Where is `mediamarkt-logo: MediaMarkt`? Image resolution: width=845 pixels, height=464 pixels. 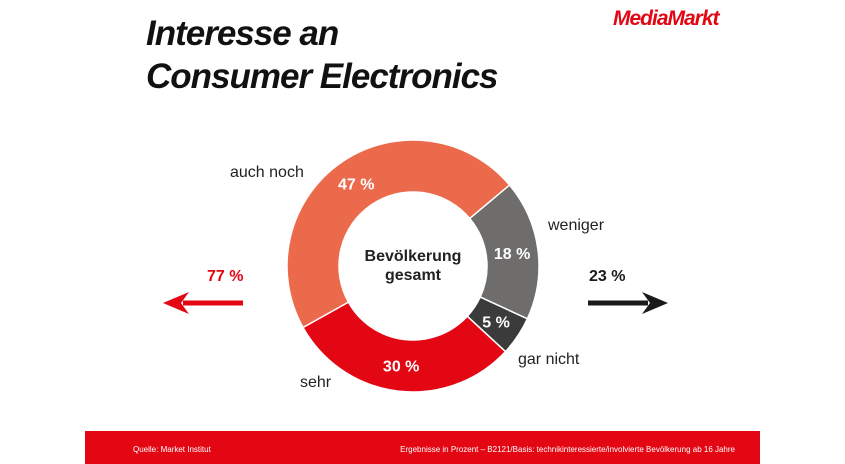 mediamarkt-logo: MediaMarkt is located at coordinates (666, 18).